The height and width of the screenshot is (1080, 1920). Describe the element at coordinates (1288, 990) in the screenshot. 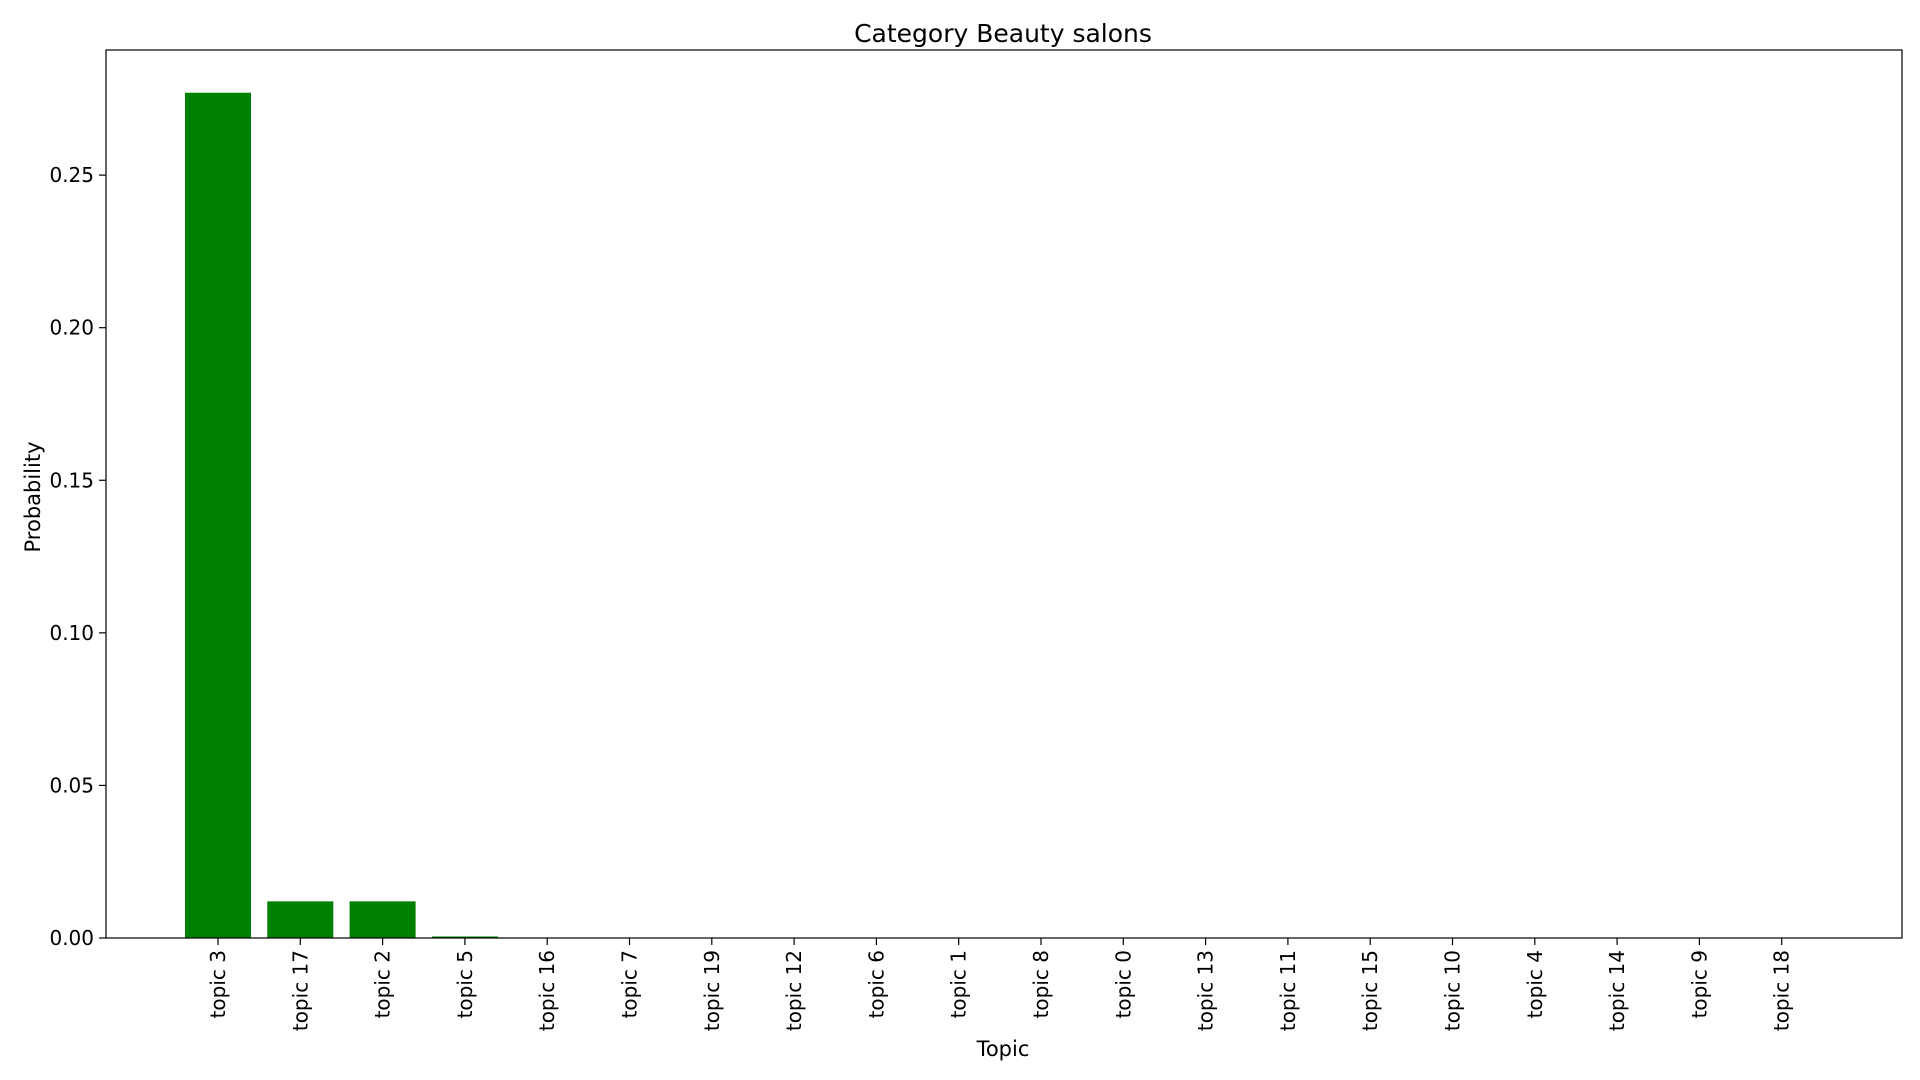

I see `x-tick-label: topic 11` at that location.